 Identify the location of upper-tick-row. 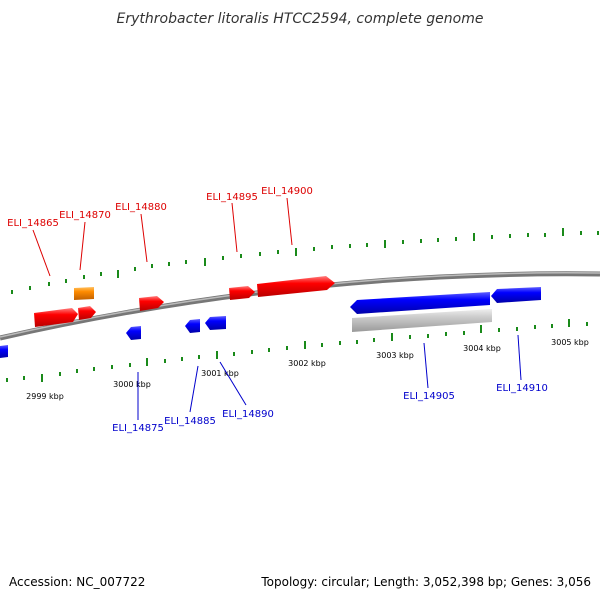
(305, 261).